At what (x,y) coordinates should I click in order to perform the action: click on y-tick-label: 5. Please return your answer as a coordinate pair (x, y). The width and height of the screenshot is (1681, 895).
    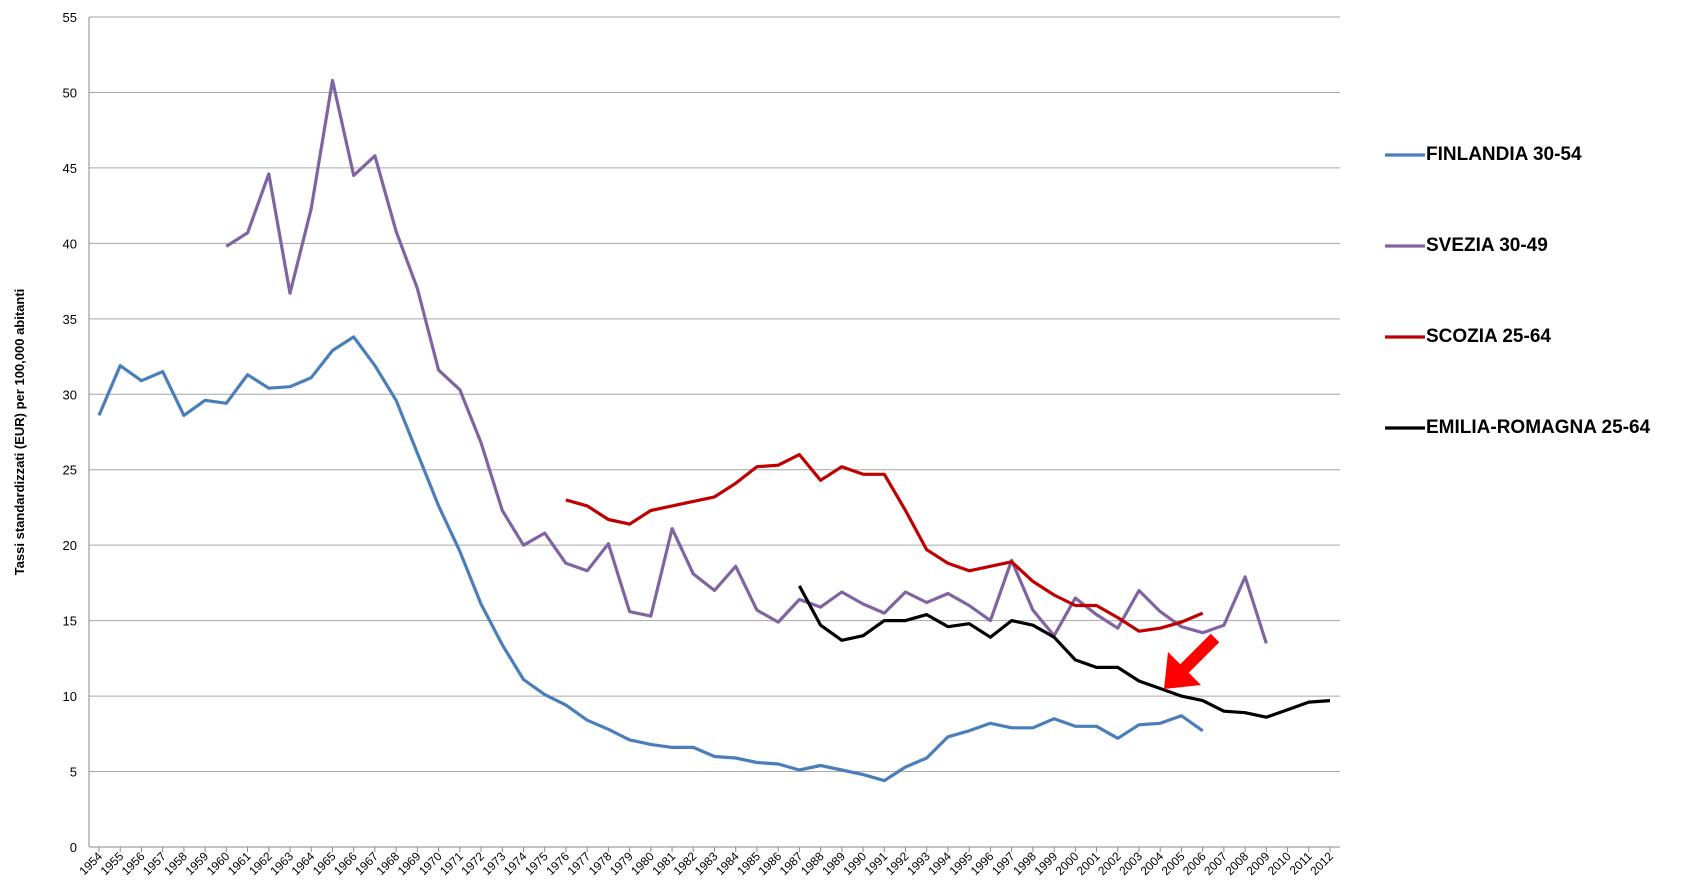
    Looking at the image, I should click on (73, 772).